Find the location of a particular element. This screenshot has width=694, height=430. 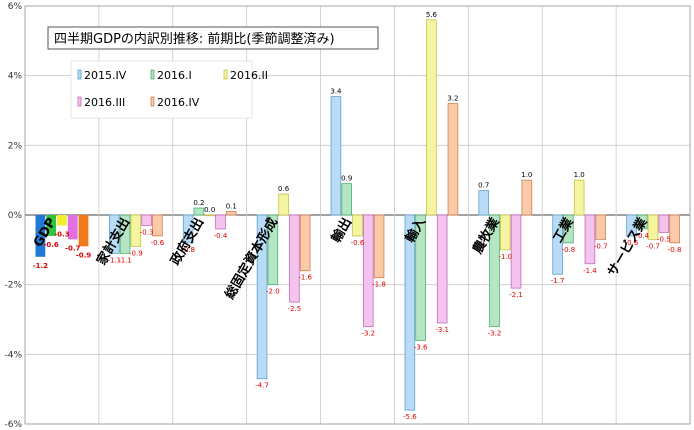

data-label: -1.8 is located at coordinates (379, 285).